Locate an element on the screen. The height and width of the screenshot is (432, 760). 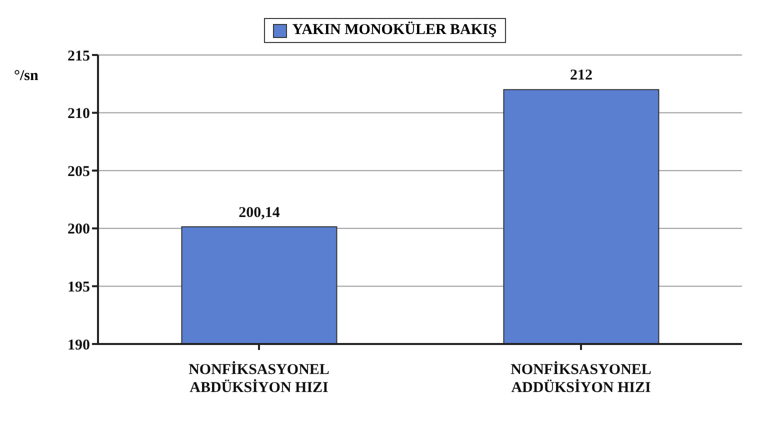
x-tick-label: NONFİKSASYONEL ABDÜKSİYON HIZI is located at coordinates (259, 378).